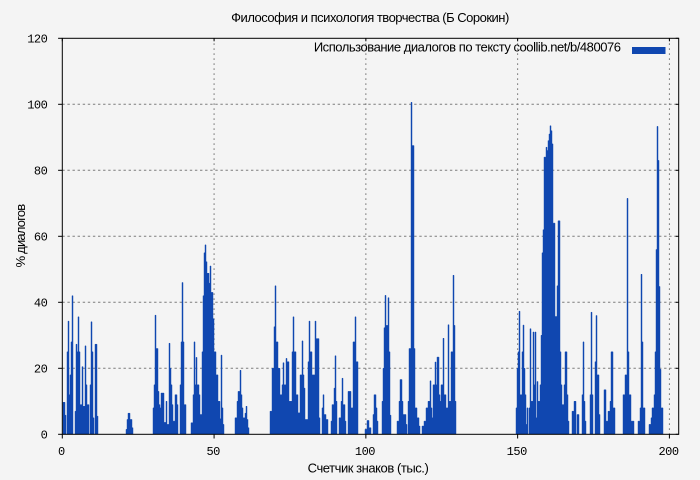 The image size is (700, 480). I want to click on svg-text: 50, so click(213, 452).